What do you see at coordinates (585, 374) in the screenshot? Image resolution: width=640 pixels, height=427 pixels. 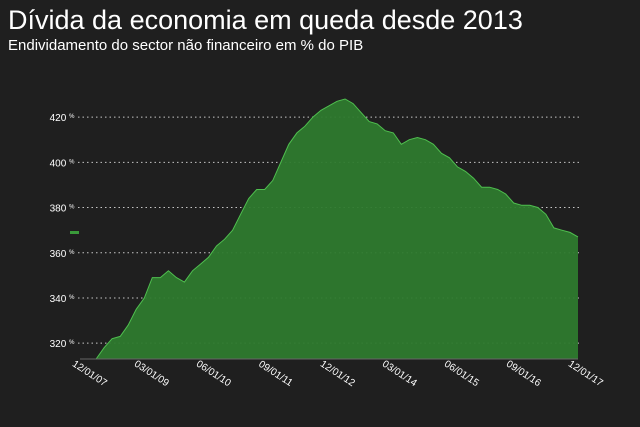 I see `x-tick-label: 12/01/17` at bounding box center [585, 374].